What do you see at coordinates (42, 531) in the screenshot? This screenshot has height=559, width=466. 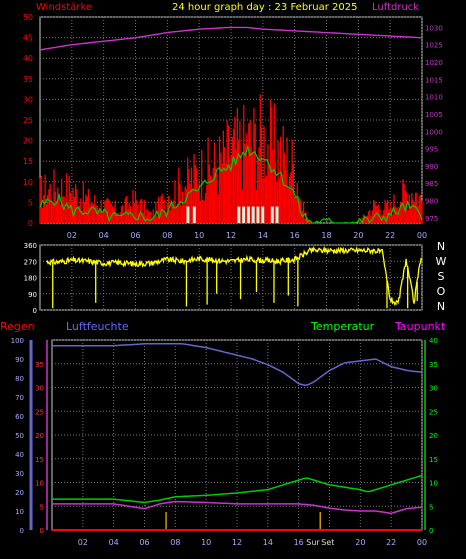 I see `dewpoint-y-tick: 0` at bounding box center [42, 531].